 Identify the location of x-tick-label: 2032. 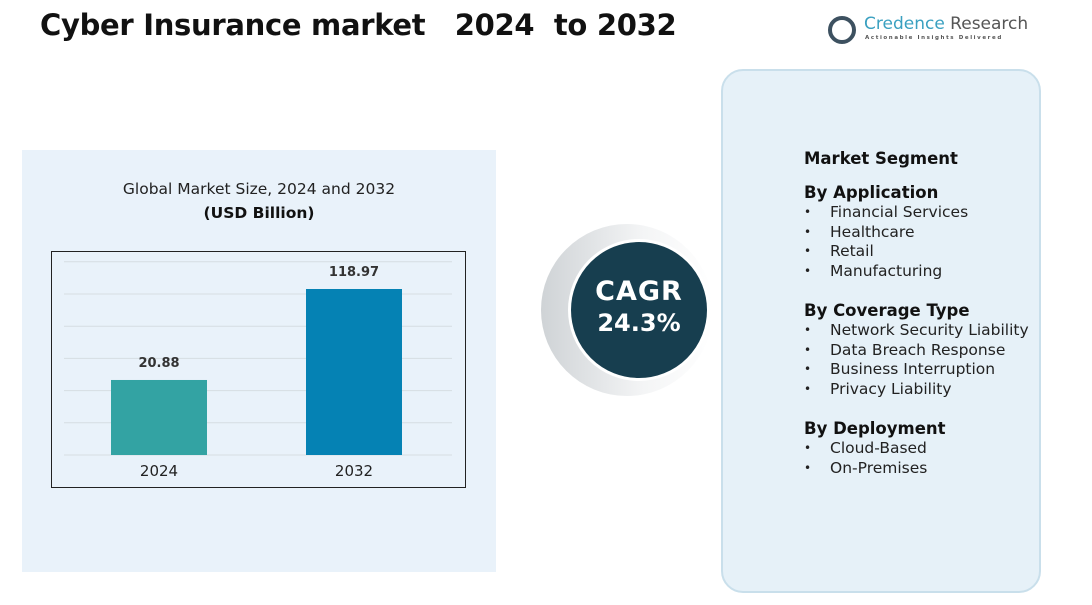
(354, 471).